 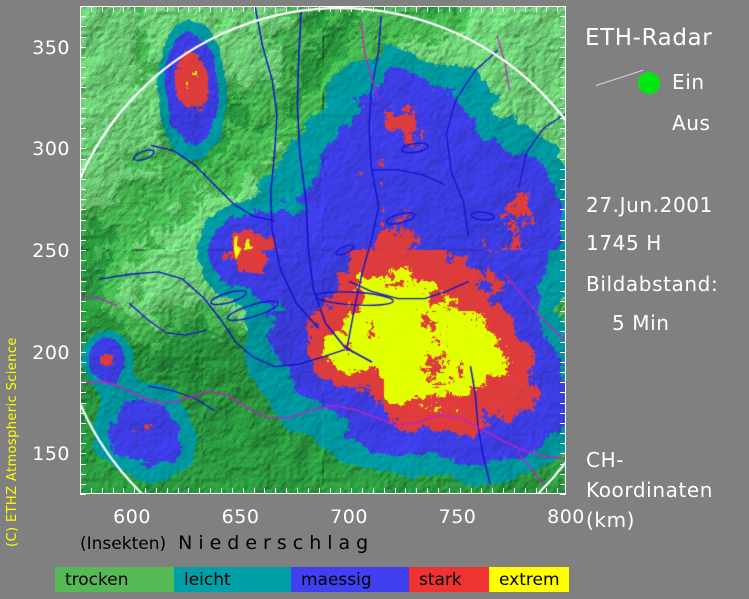 What do you see at coordinates (619, 77) in the screenshot?
I see `status-leader-line` at bounding box center [619, 77].